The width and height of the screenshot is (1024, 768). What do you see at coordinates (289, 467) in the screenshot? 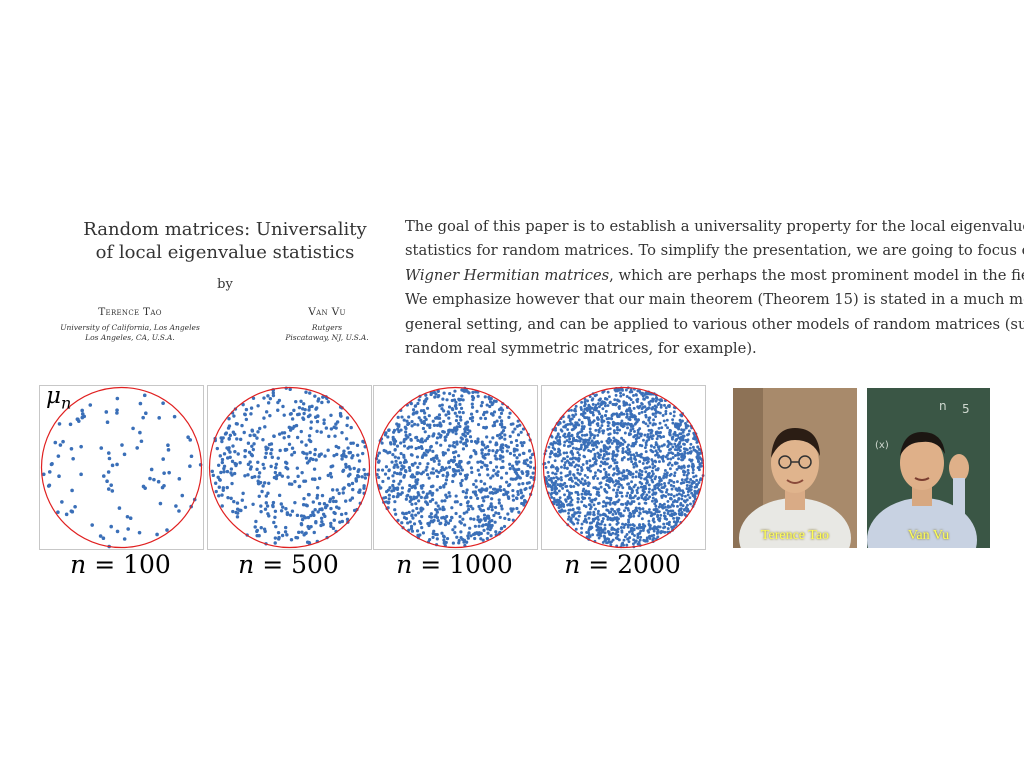
I see `unit-circle` at bounding box center [289, 467].